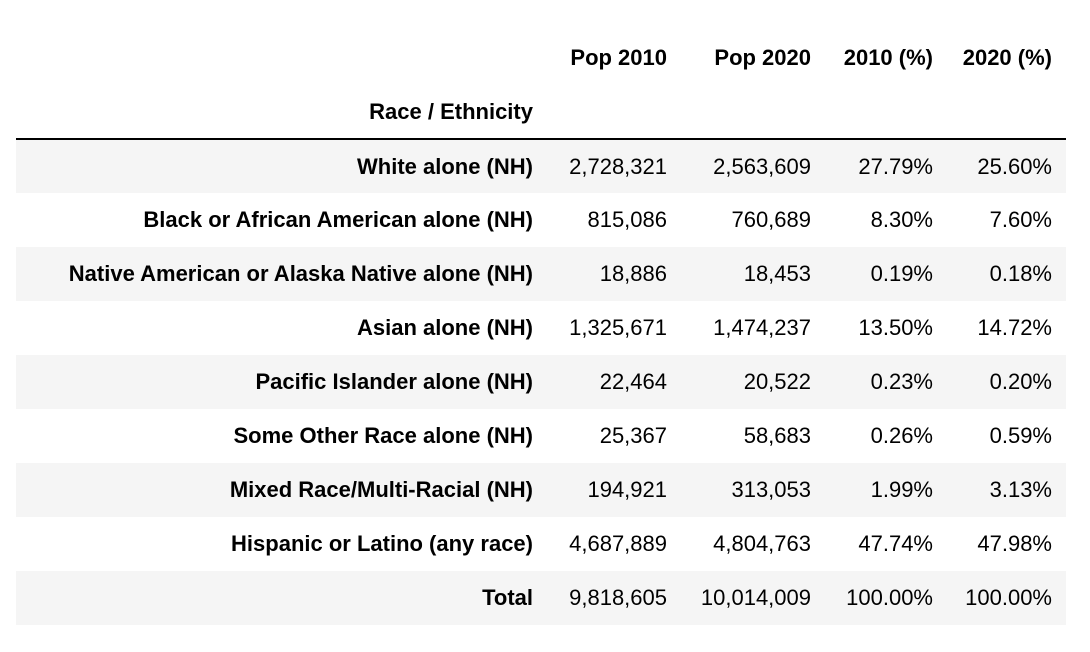 The image size is (1090, 652). I want to click on pct-2010-cell: 0.23%, so click(901, 381).